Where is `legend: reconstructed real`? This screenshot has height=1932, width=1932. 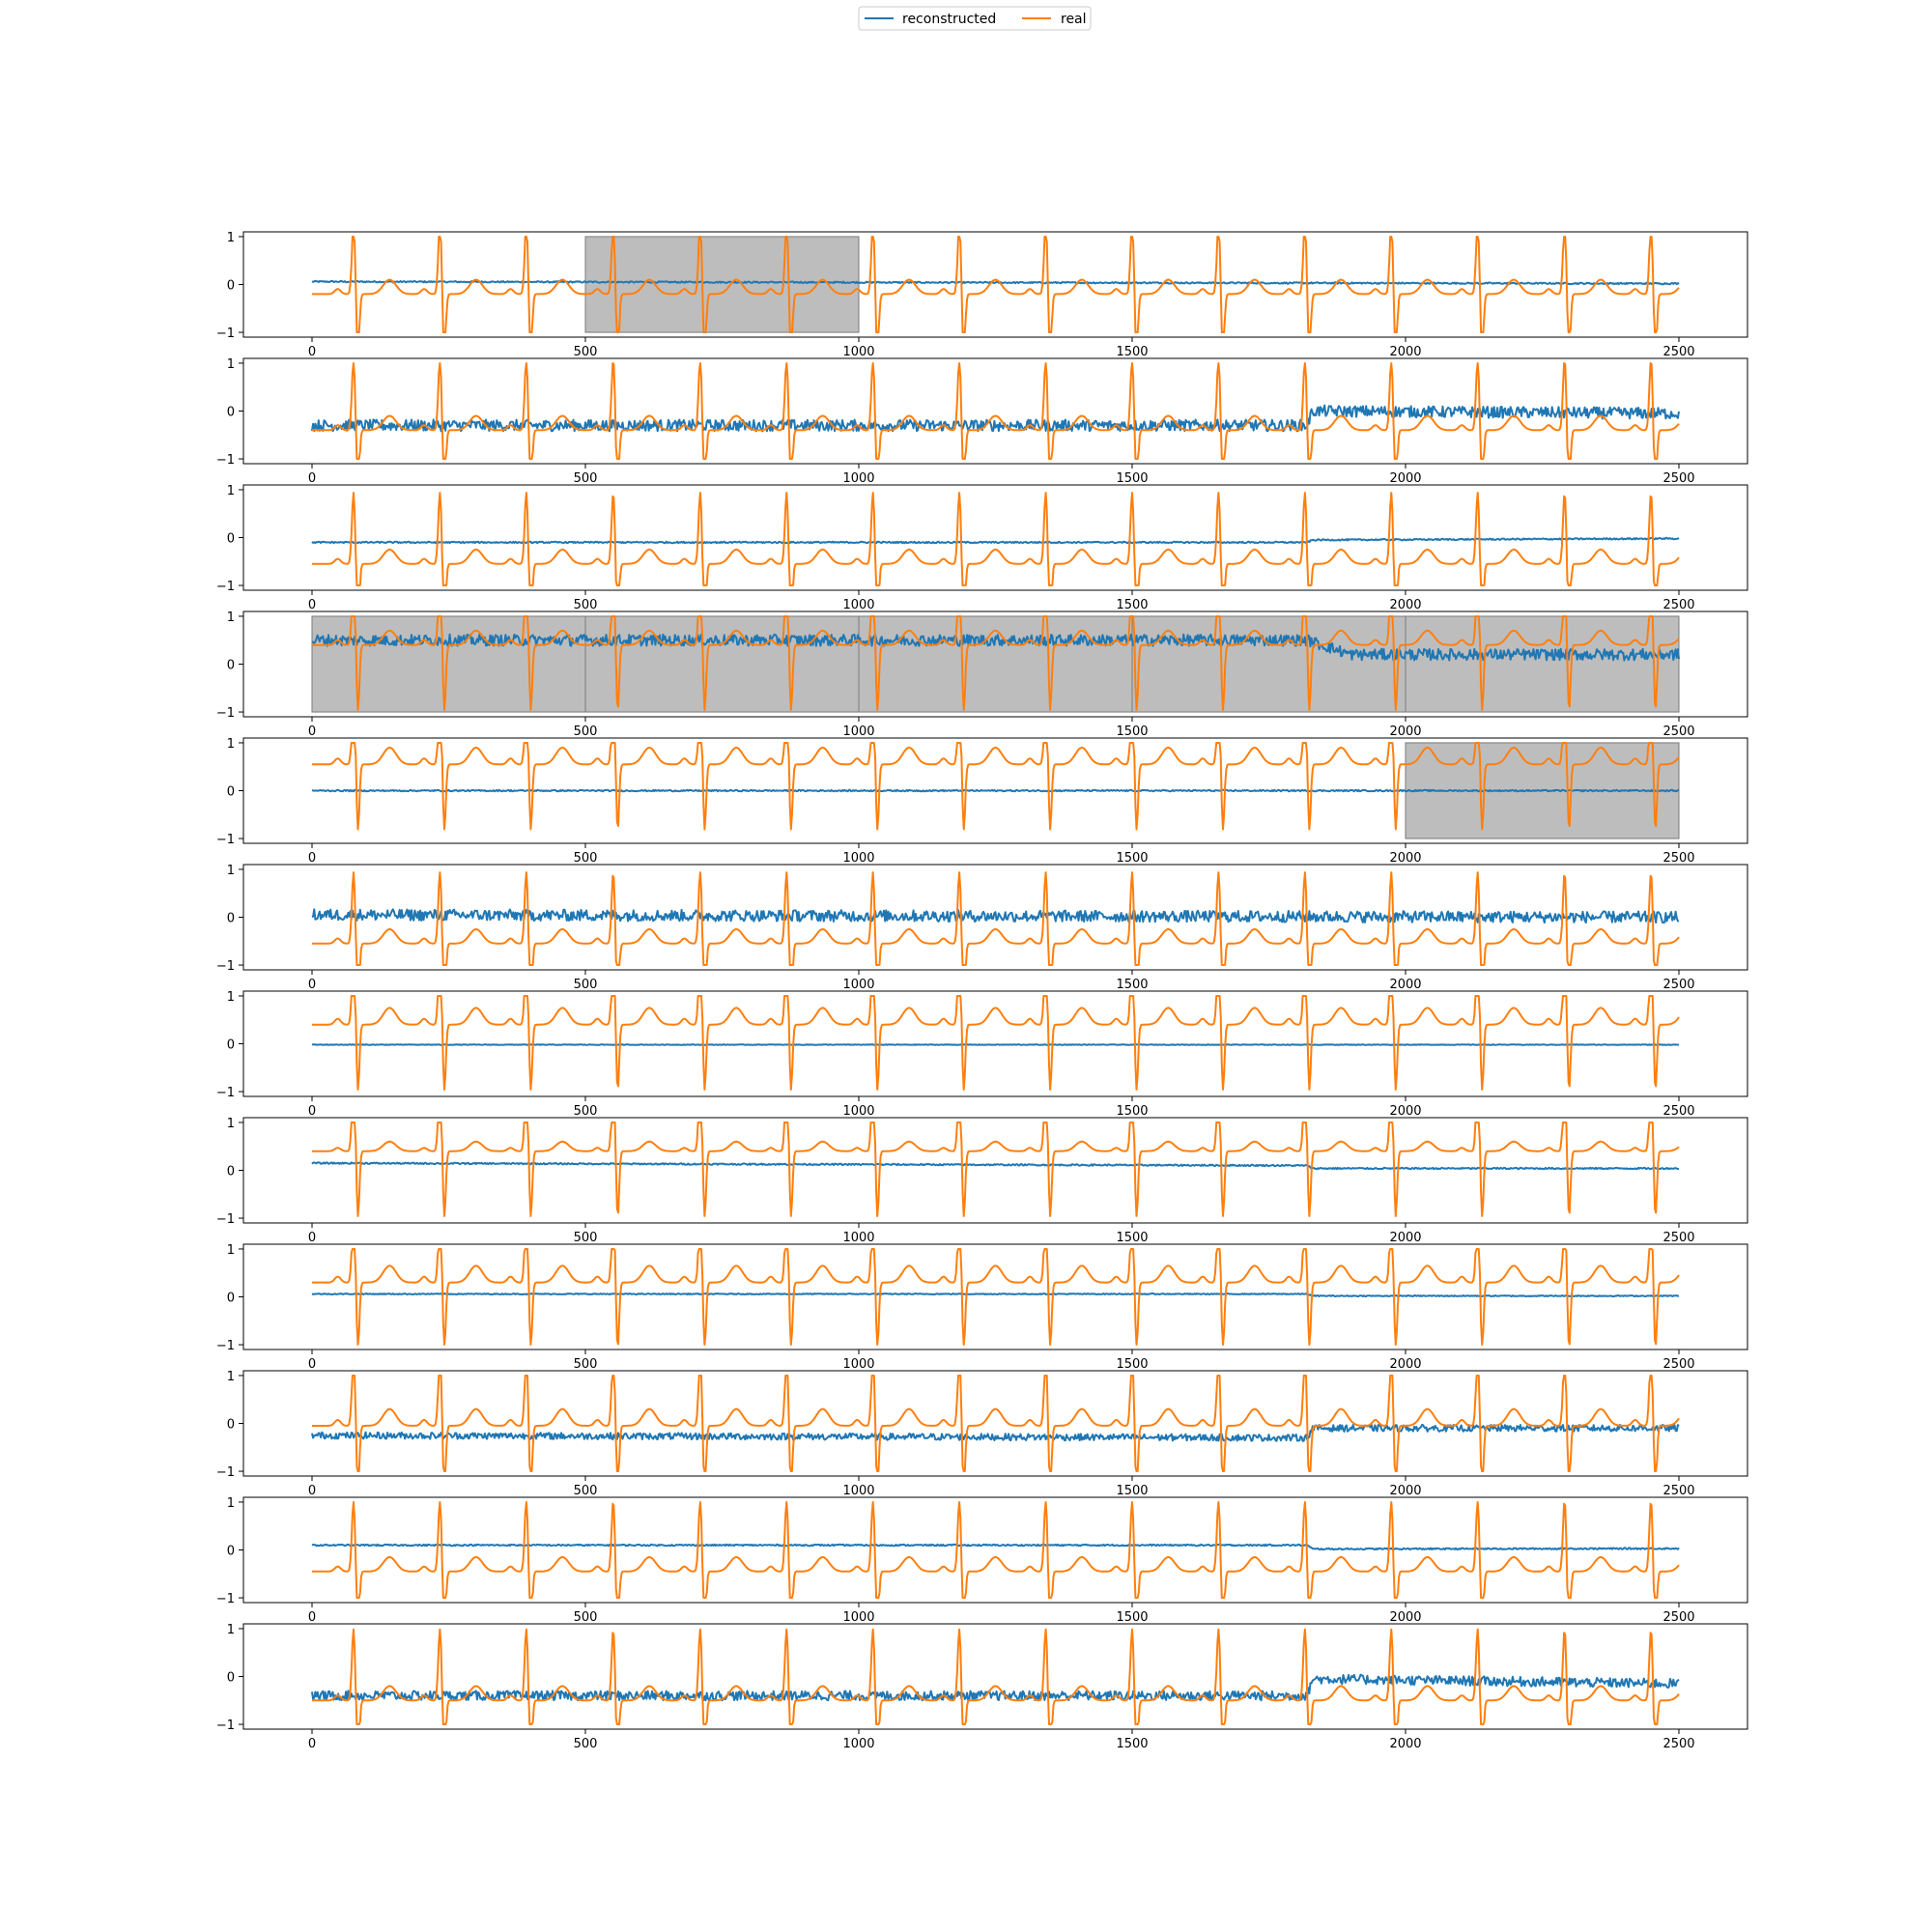 legend: reconstructed real is located at coordinates (975, 18).